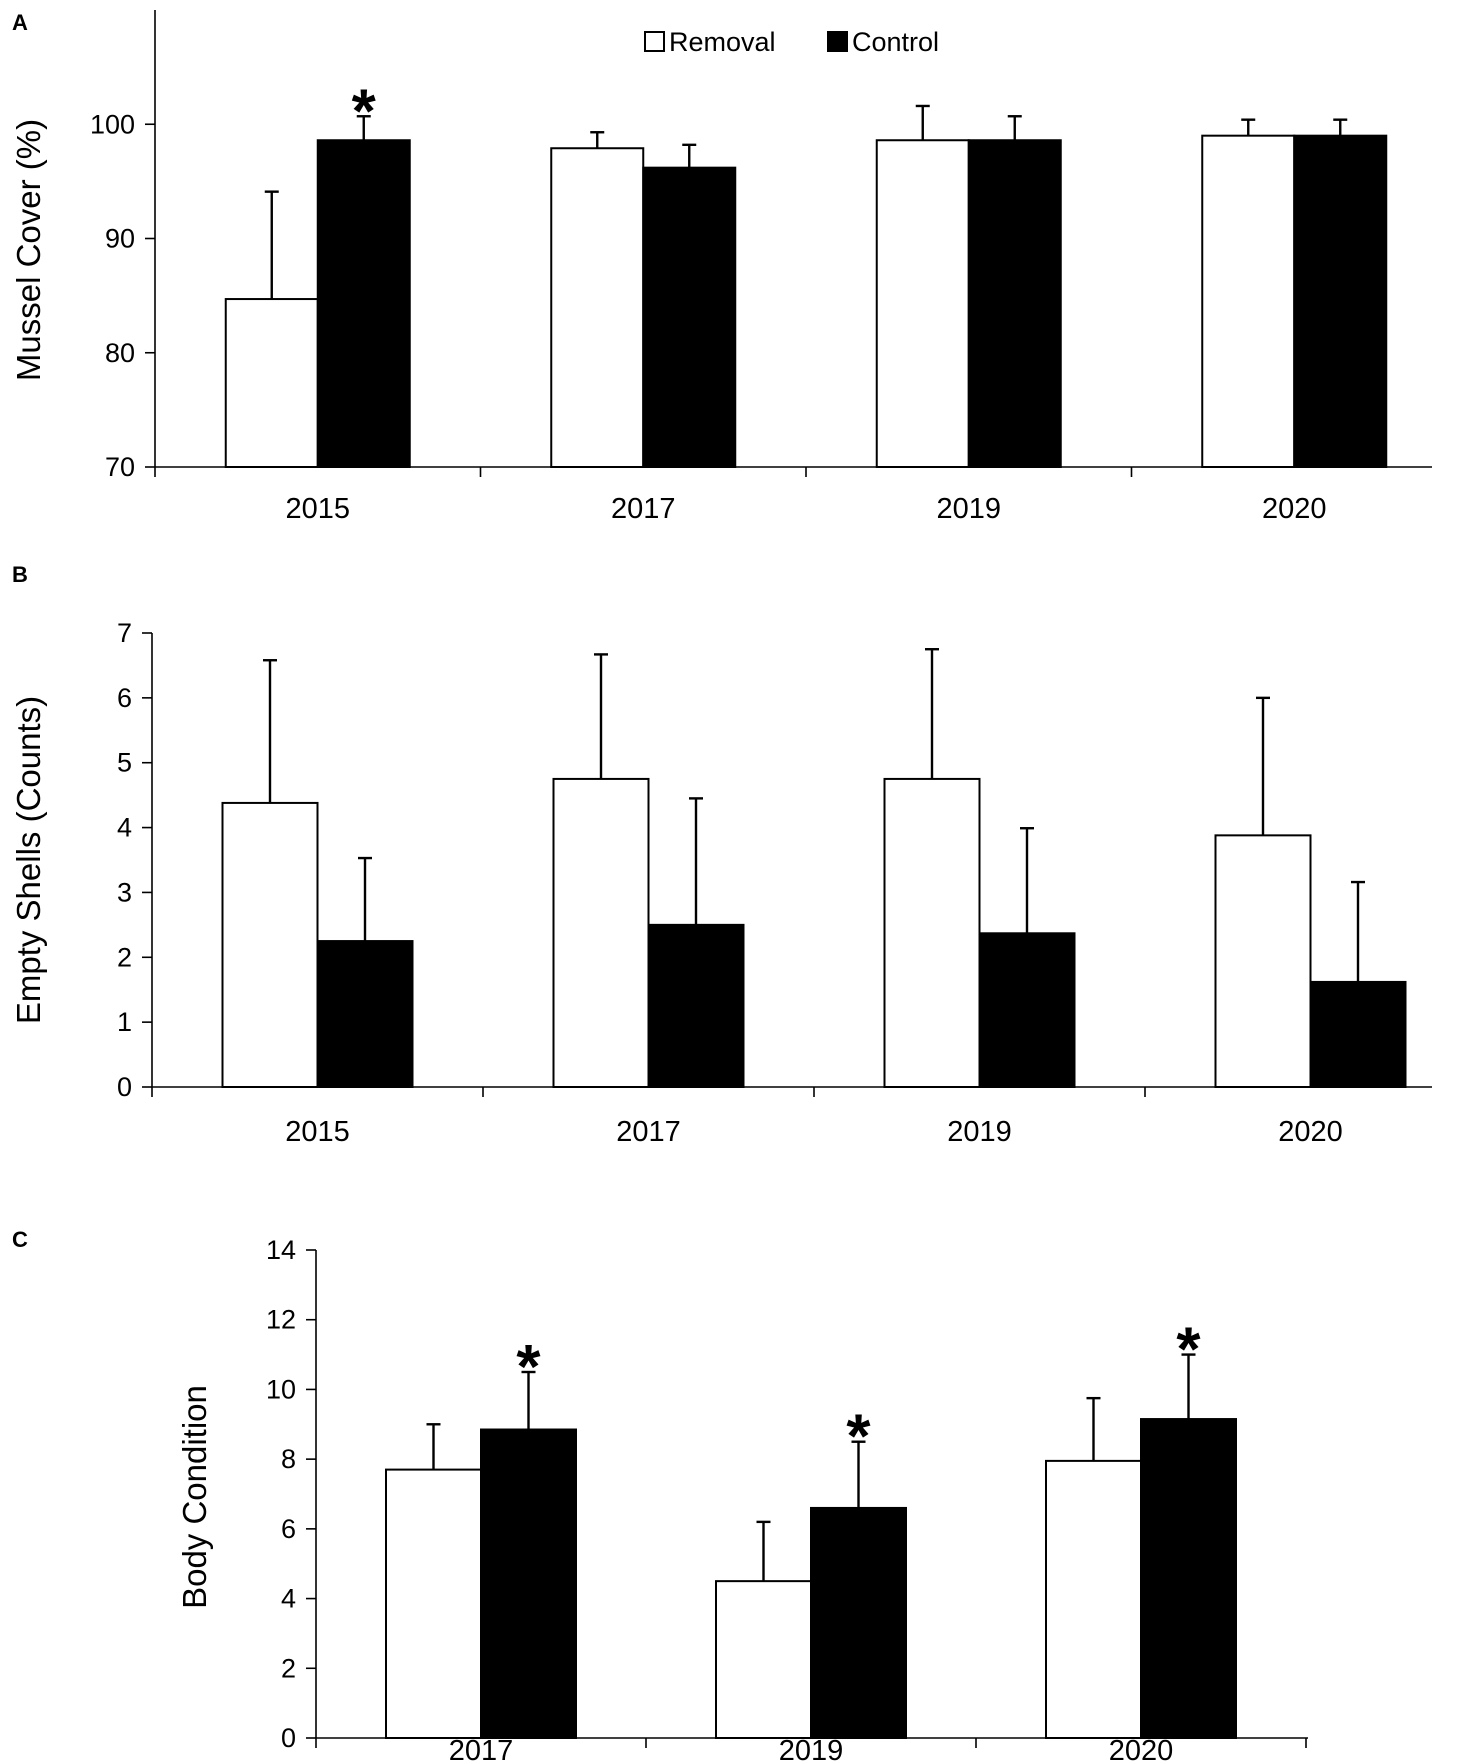 This screenshot has width=1476, height=1764. Describe the element at coordinates (28, 250) in the screenshot. I see `panel-a-y-axis-title: Mussel Cover (%)` at that location.